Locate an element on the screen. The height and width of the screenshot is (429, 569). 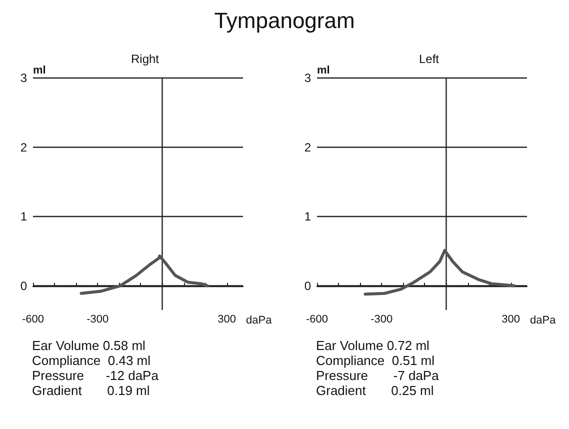
text: Pressure -12 daPa is located at coordinates (96, 375).